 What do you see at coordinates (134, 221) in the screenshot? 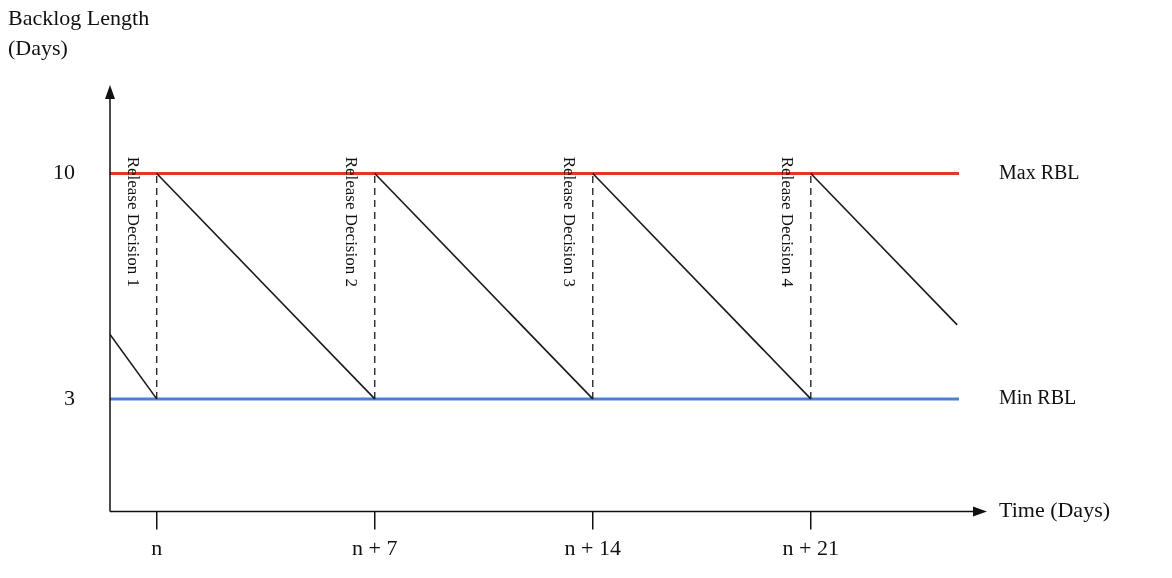
I see `annotation: Release Decision 1` at bounding box center [134, 221].